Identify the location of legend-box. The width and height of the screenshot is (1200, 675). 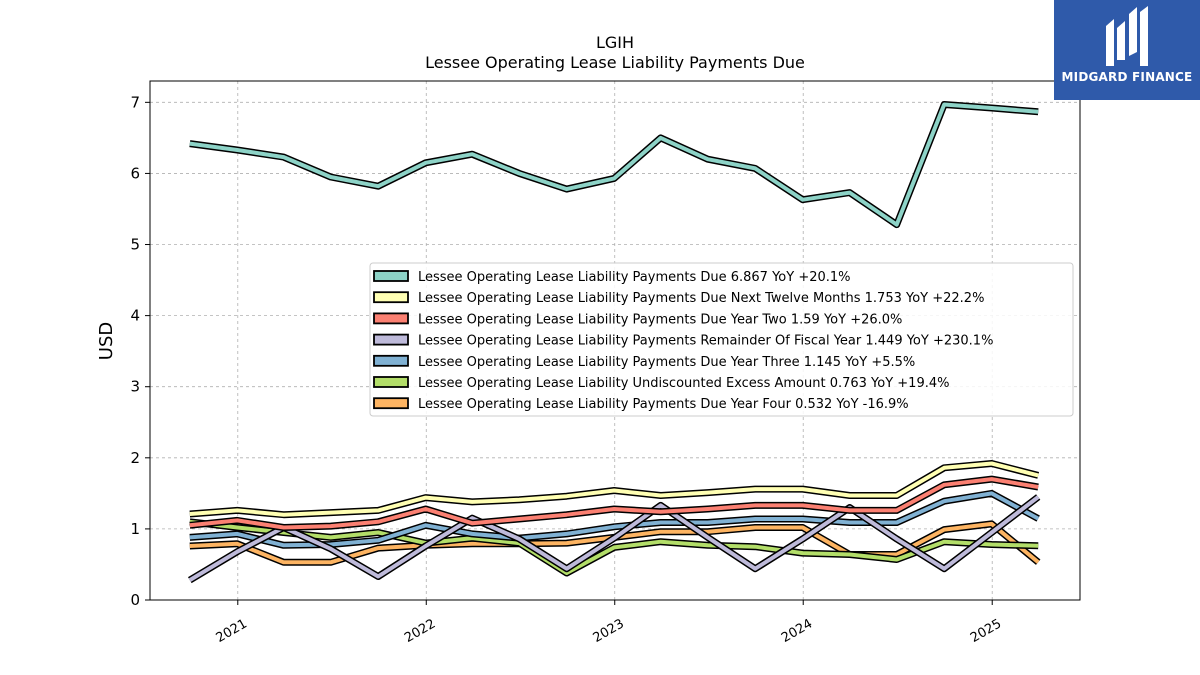
(721, 339).